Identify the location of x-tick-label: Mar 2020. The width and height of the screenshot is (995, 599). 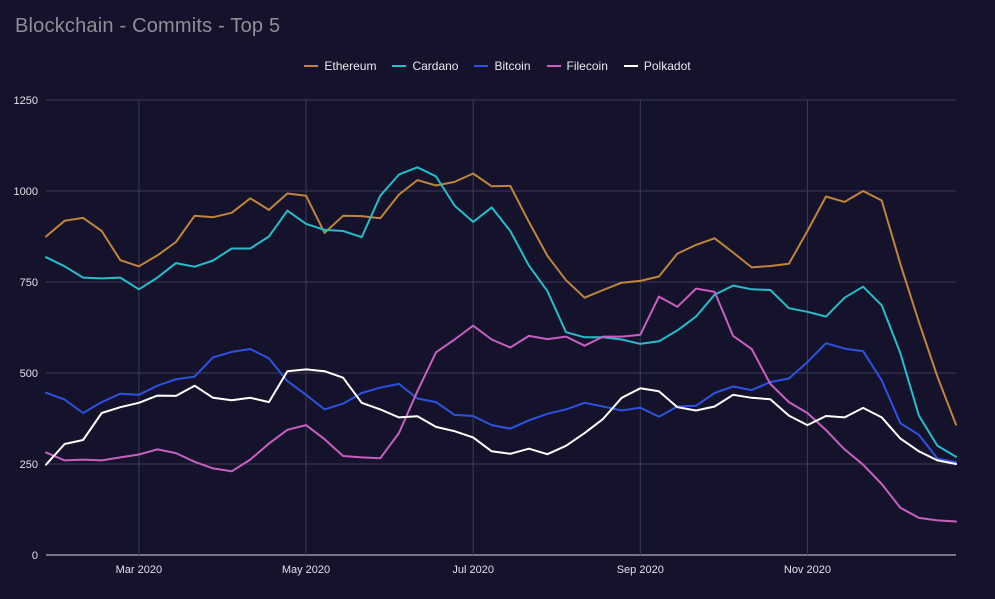
(139, 570).